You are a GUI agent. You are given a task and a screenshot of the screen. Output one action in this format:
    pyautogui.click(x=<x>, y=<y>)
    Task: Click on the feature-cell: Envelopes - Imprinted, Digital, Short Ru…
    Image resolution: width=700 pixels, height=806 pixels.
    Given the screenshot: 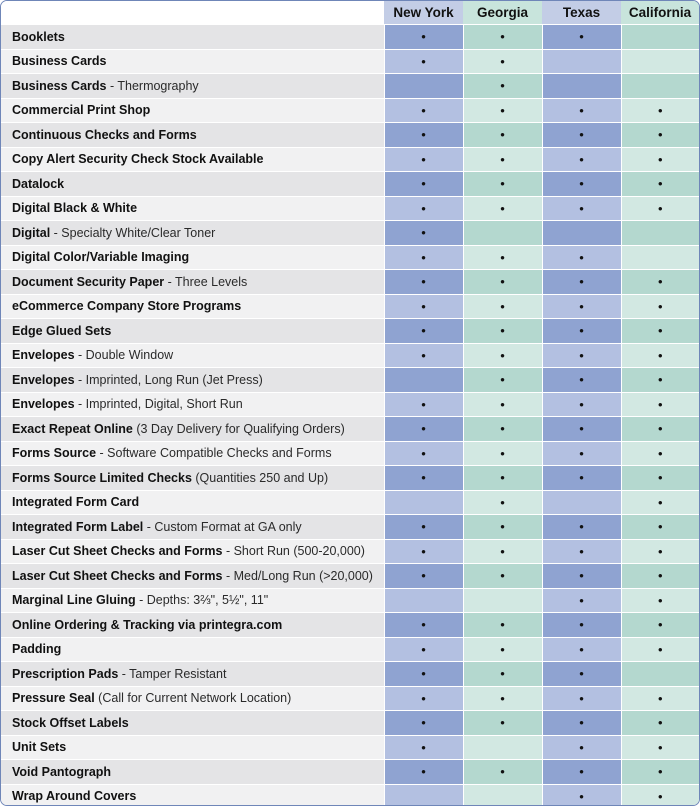 What is the action you would take?
    pyautogui.click(x=192, y=404)
    